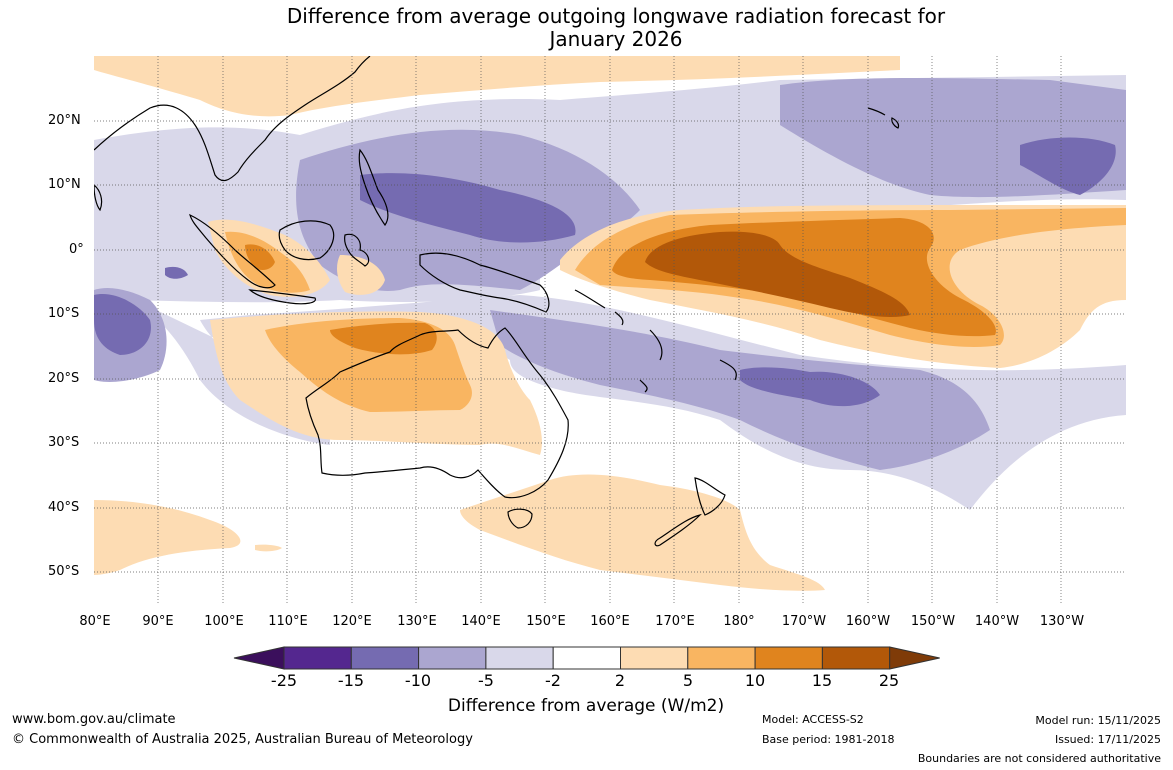 The image size is (1173, 770). Describe the element at coordinates (284, 680) in the screenshot. I see `colorbar-label-minus25: -25` at that location.